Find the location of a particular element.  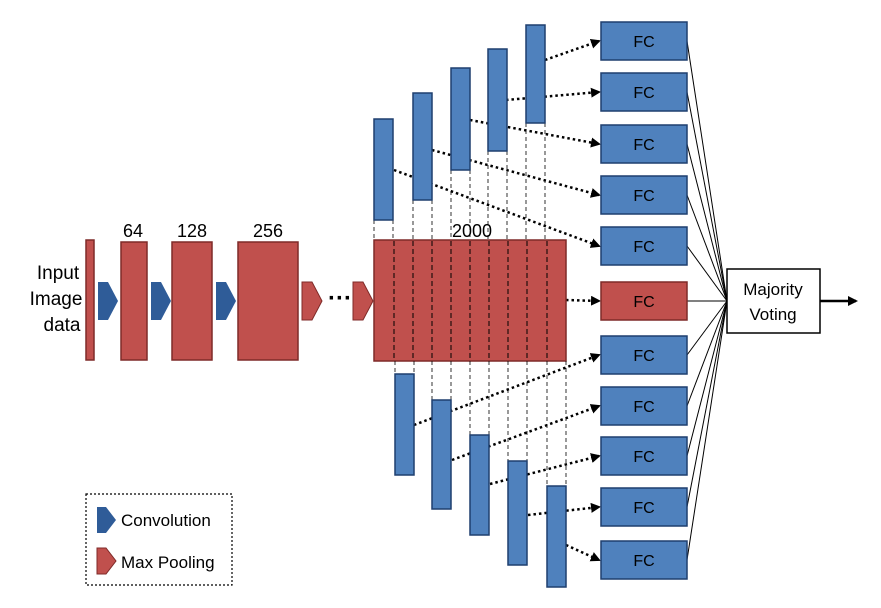

fc-label-5: FC is located at coordinates (643, 247).